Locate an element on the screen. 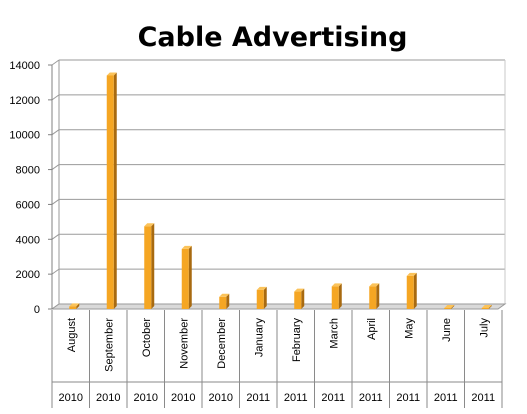  y-tick-label: 10000 is located at coordinates (24, 136).